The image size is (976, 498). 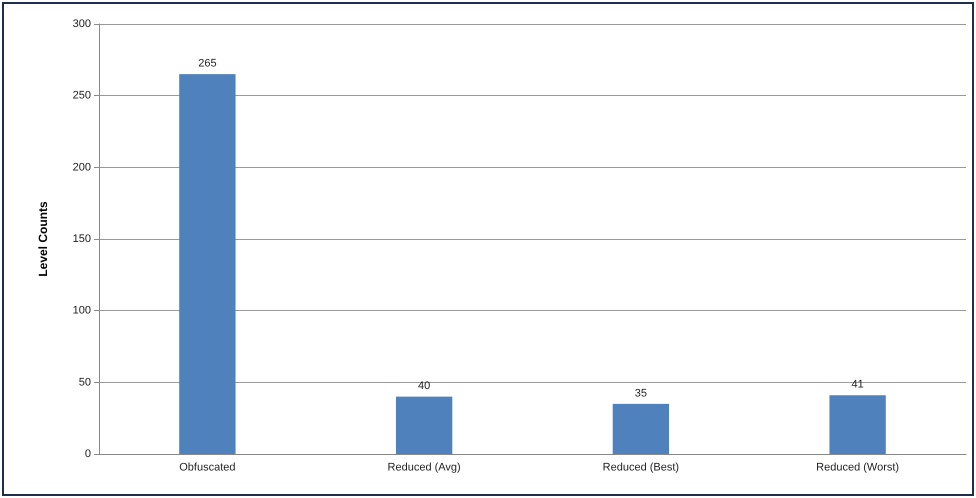 I want to click on x-tick-label: Obfuscated, so click(x=207, y=468).